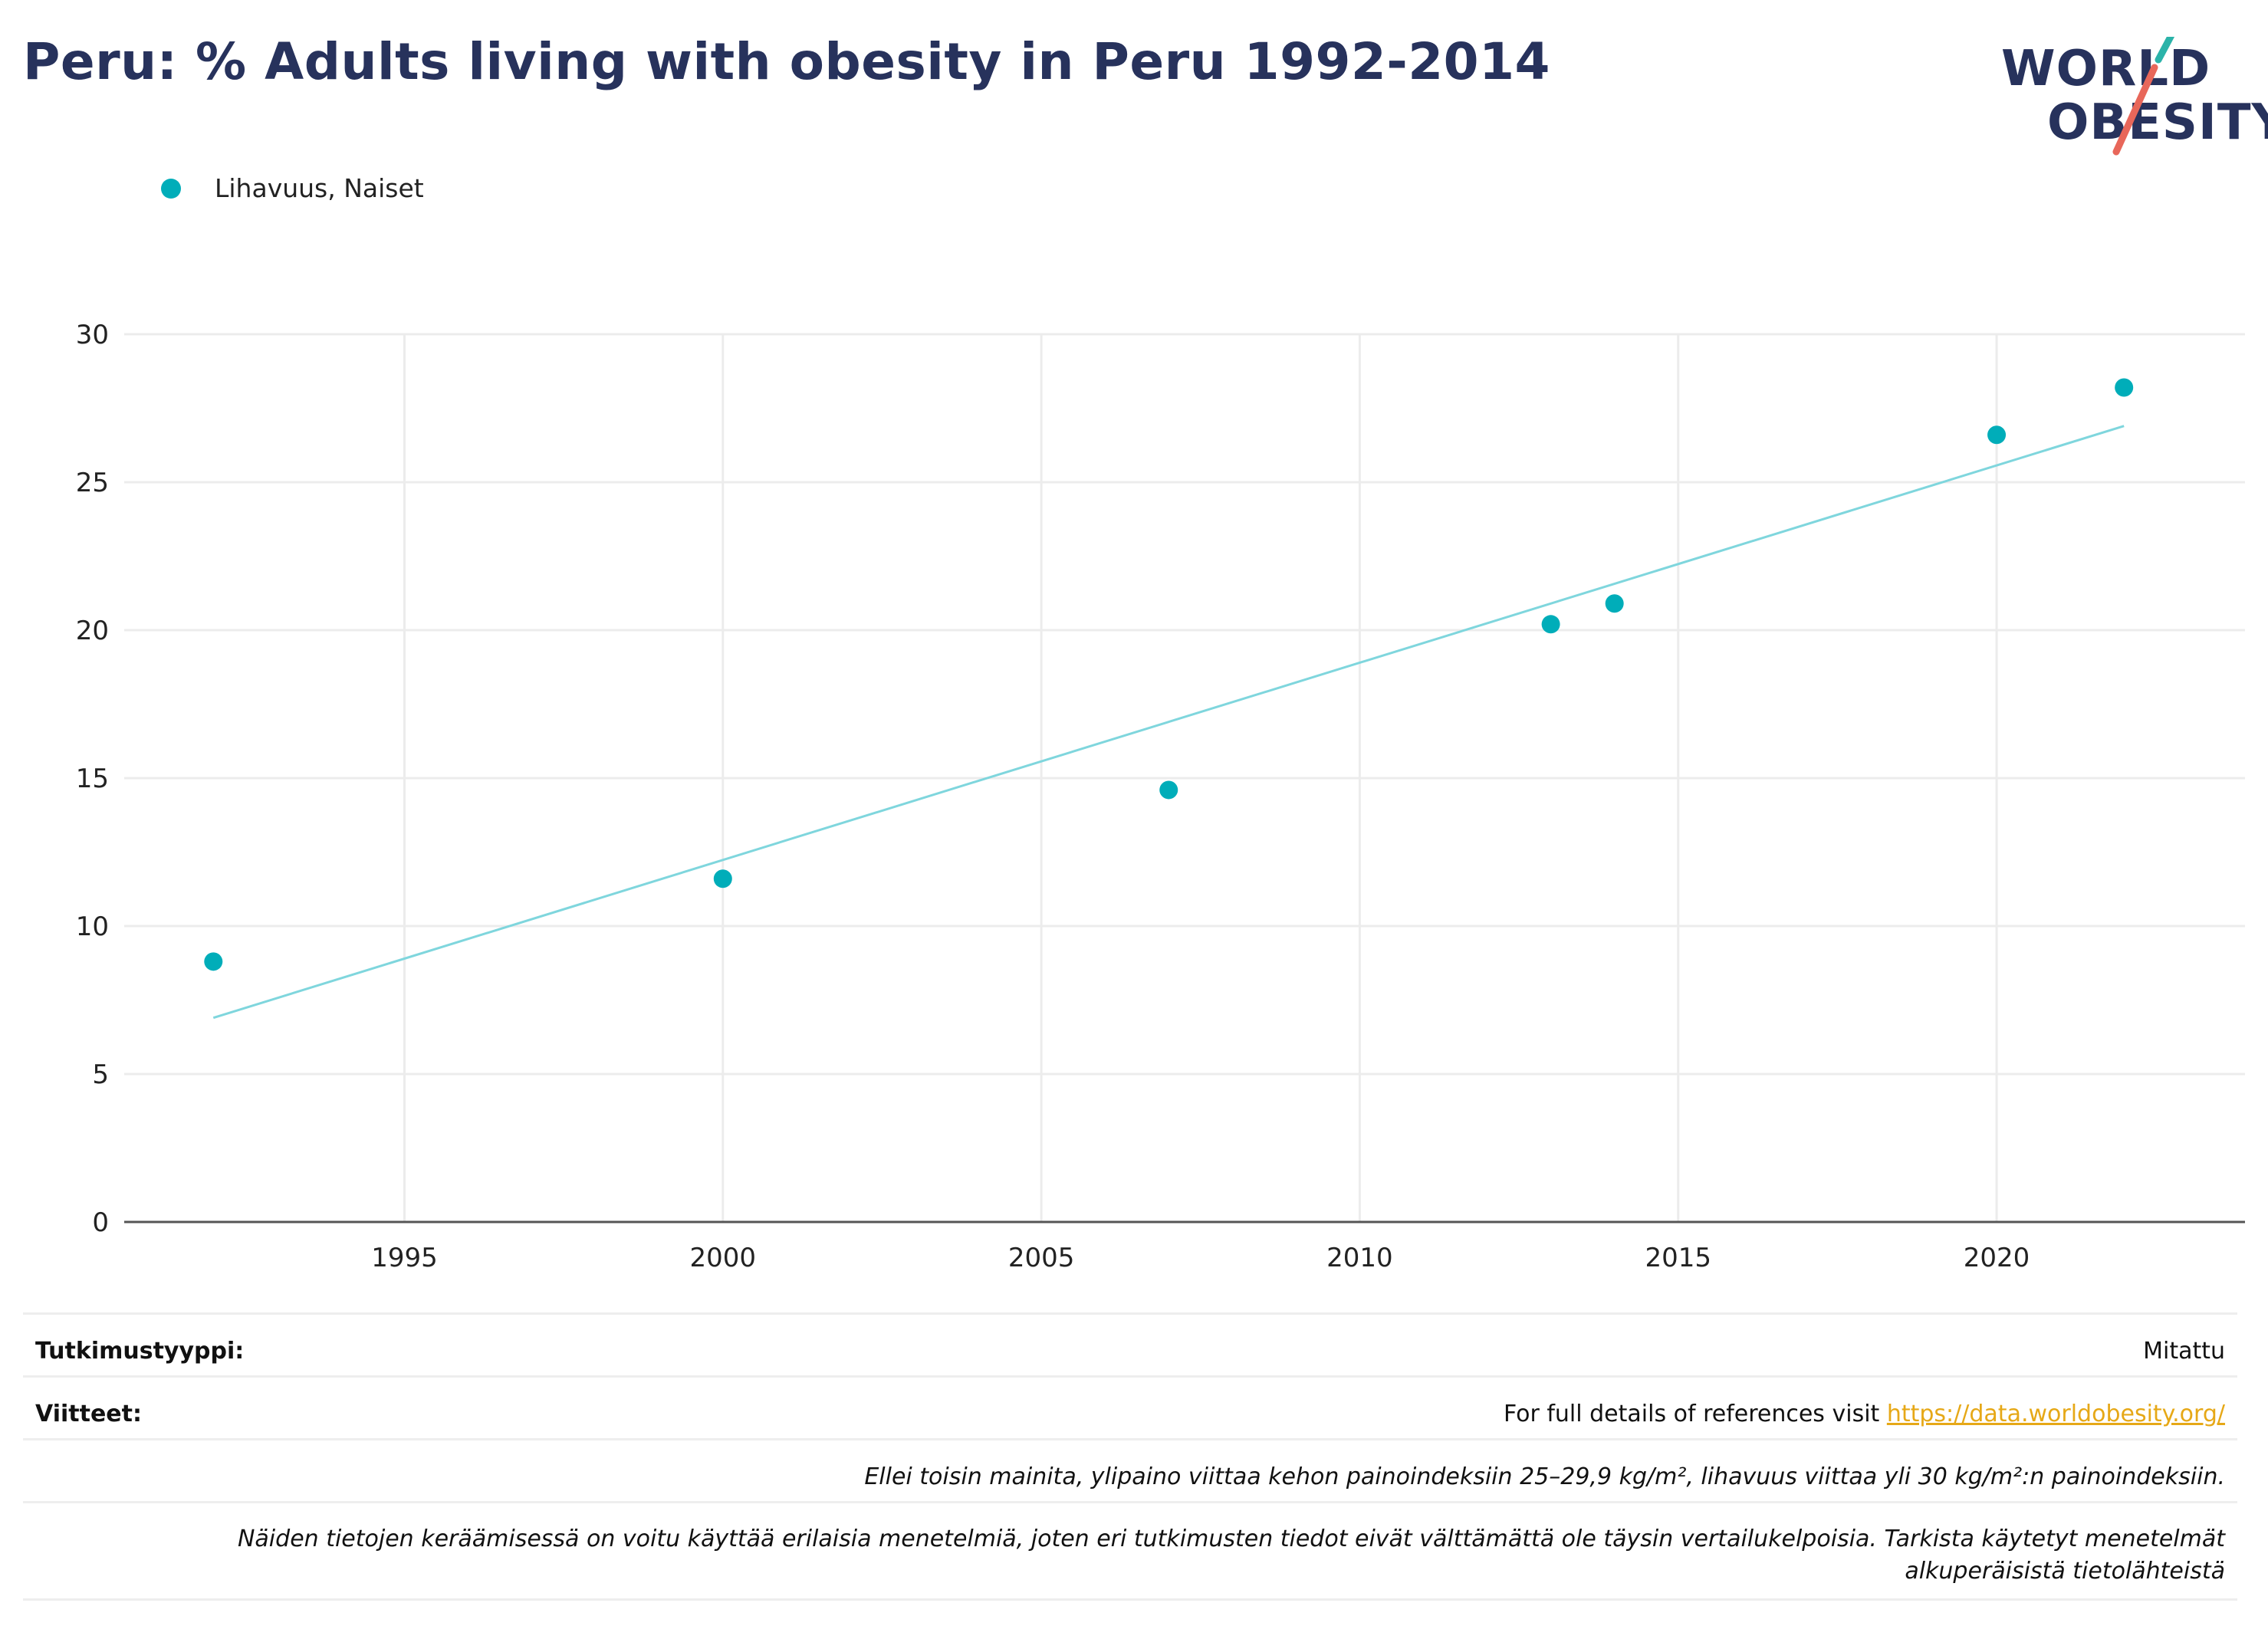 Image resolution: width=2268 pixels, height=1639 pixels. I want to click on y-tick-label: 30, so click(92, 335).